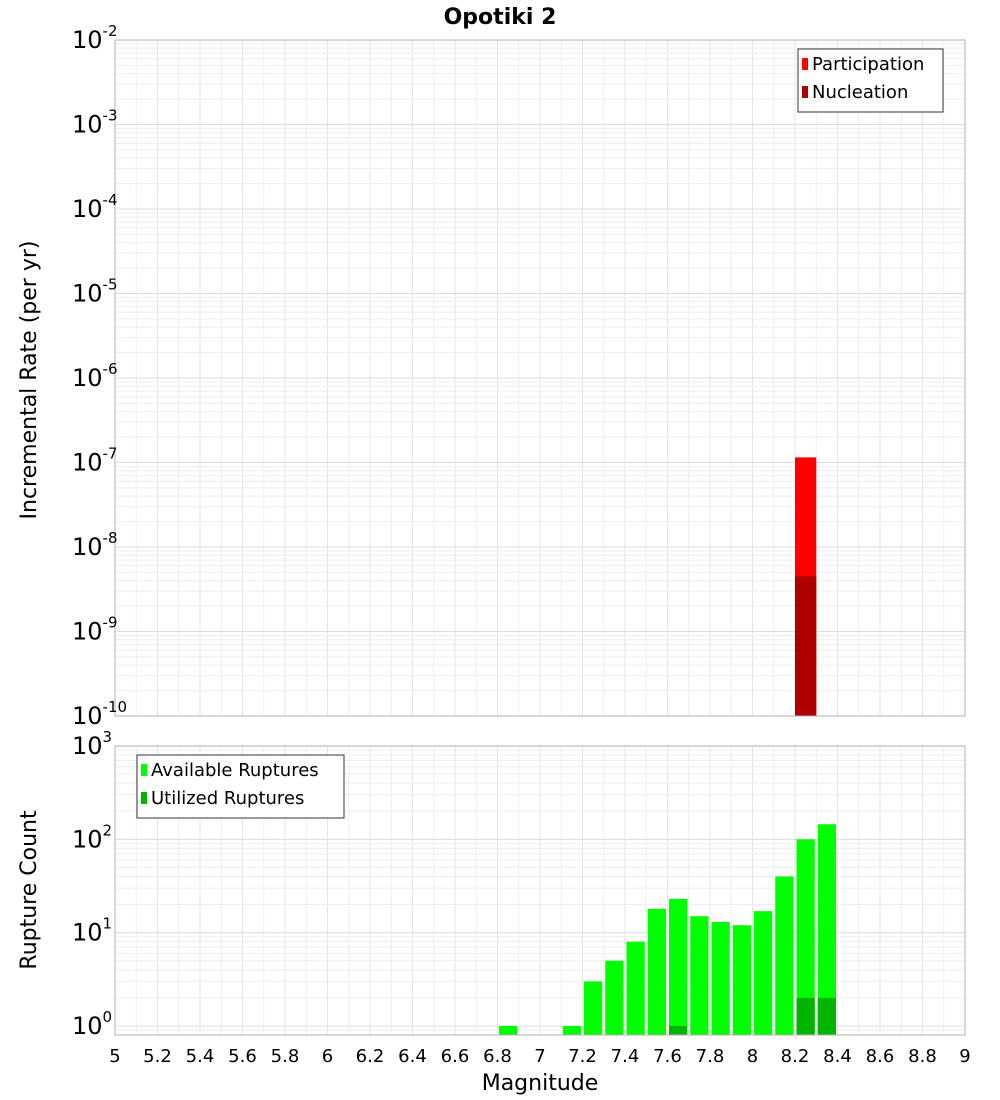  I want to click on legend-swatch-utilized, so click(144, 798).